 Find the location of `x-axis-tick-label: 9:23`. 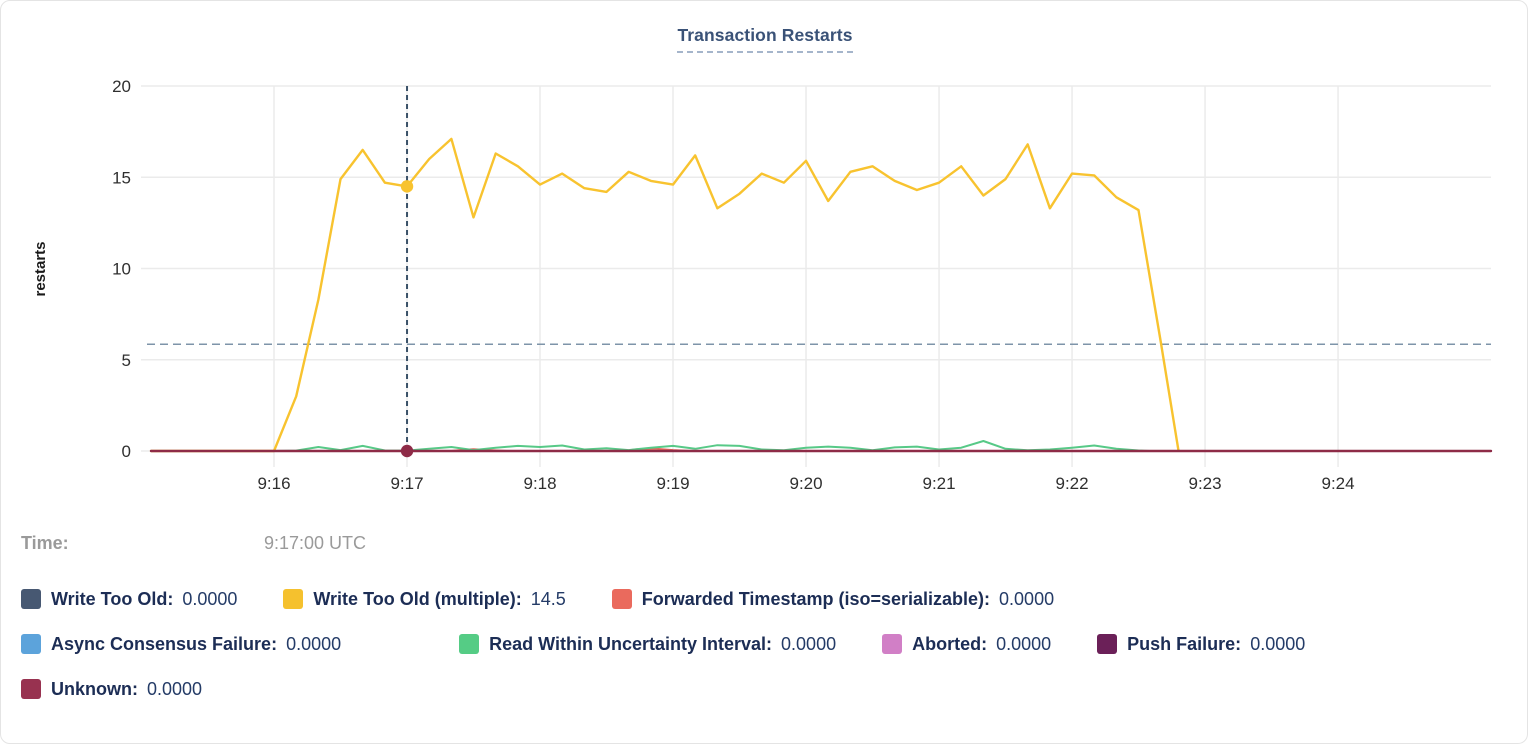

x-axis-tick-label: 9:23 is located at coordinates (1204, 483).